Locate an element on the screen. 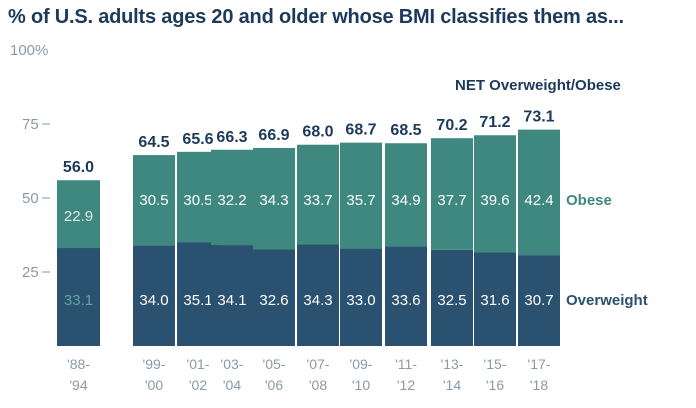  x-category-label: '17- is located at coordinates (539, 364).